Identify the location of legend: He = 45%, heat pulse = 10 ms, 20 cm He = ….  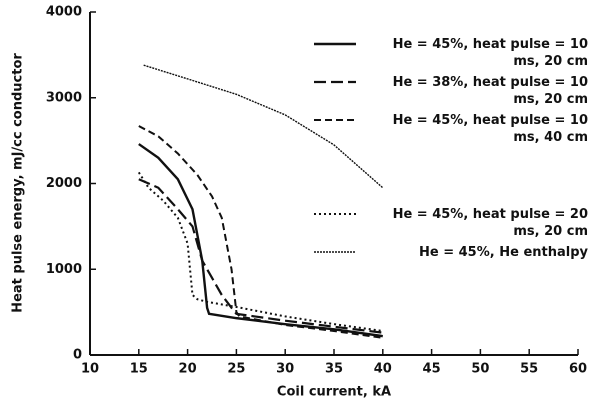
(450, 93).